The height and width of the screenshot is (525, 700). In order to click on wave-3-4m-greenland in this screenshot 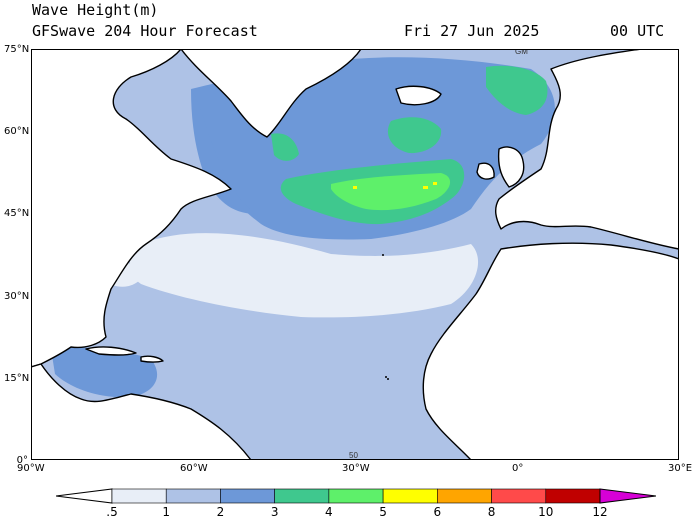, I will do `click(285, 147)`.